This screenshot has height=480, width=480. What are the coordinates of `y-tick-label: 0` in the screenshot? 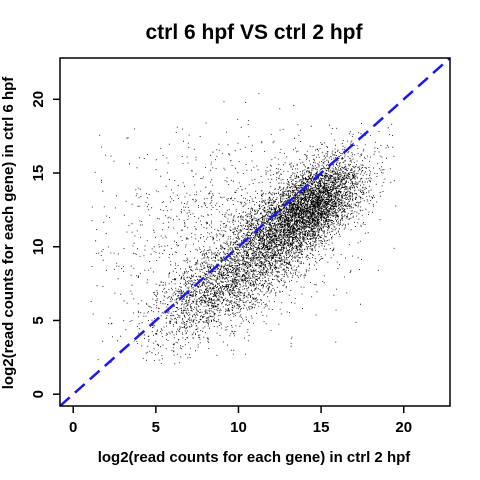 It's located at (38, 394).